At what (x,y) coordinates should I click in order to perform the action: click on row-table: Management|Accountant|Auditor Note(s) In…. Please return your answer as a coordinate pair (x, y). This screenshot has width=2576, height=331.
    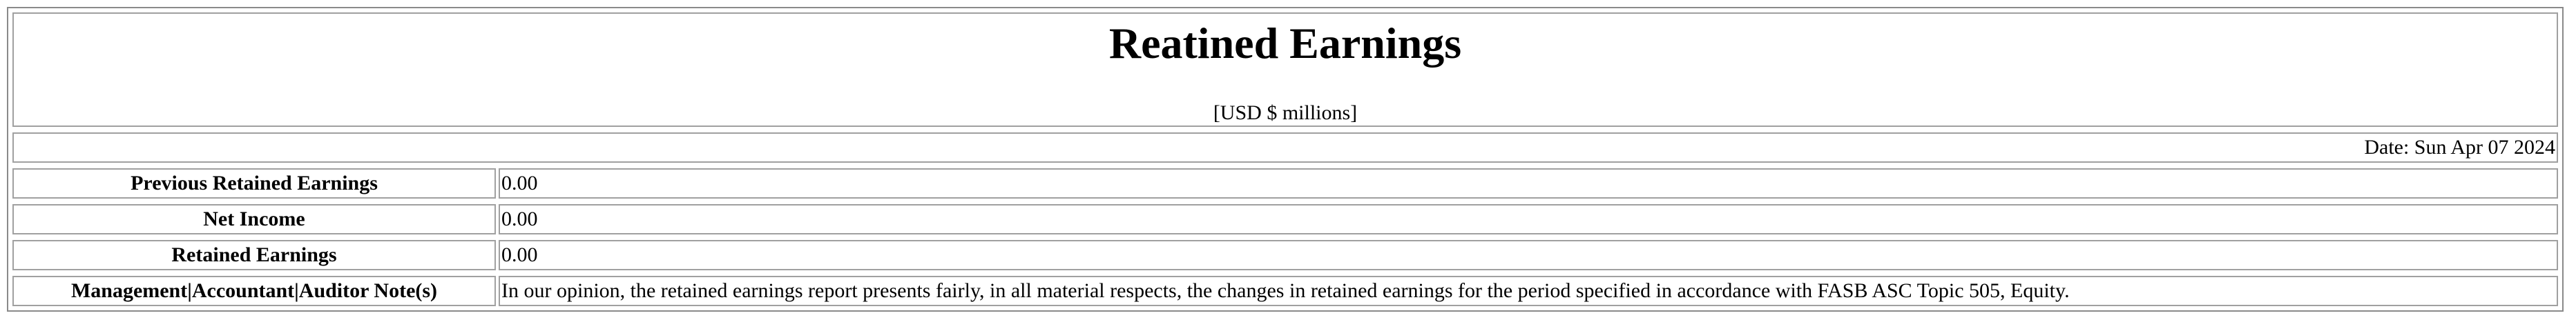
    Looking at the image, I should click on (1285, 291).